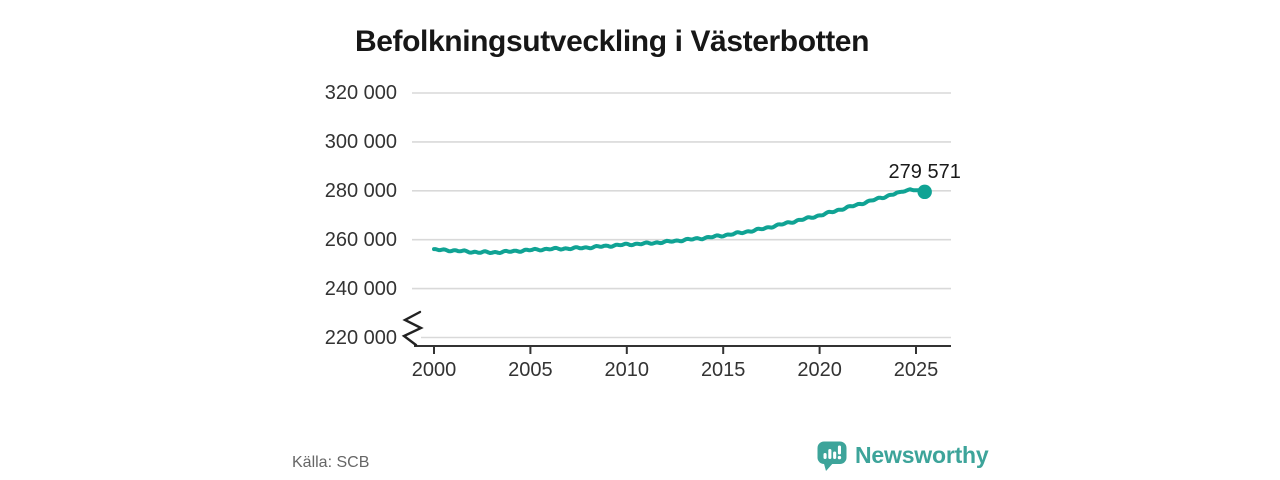  What do you see at coordinates (819, 370) in the screenshot?
I see `x-tick-label: 2020` at bounding box center [819, 370].